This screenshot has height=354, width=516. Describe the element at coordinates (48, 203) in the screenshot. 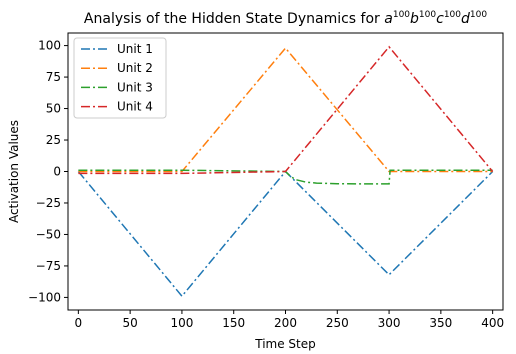

I see `y-tick-label: −25` at that location.